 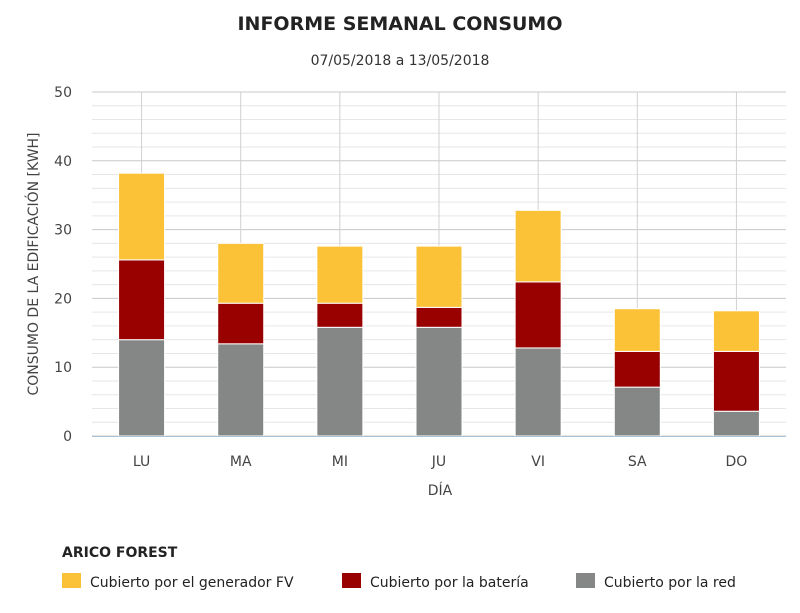 What do you see at coordinates (120, 553) in the screenshot?
I see `legend-title: ARICO FOREST` at bounding box center [120, 553].